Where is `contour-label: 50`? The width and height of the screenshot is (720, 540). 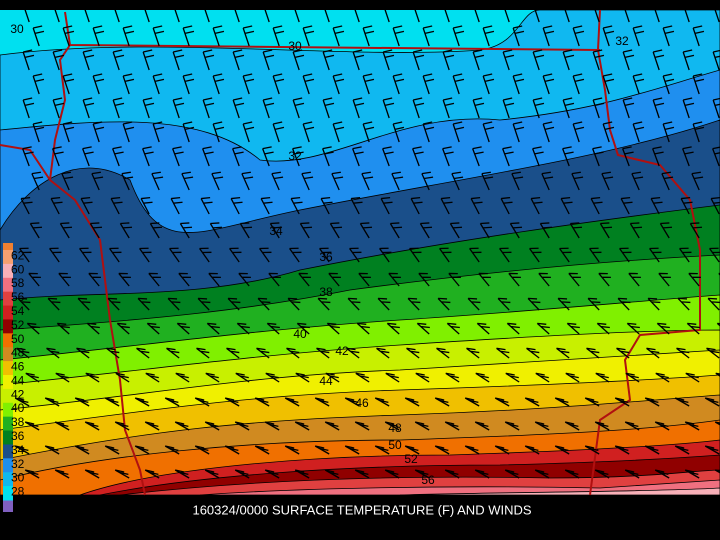 contour-label: 50 is located at coordinates (395, 445).